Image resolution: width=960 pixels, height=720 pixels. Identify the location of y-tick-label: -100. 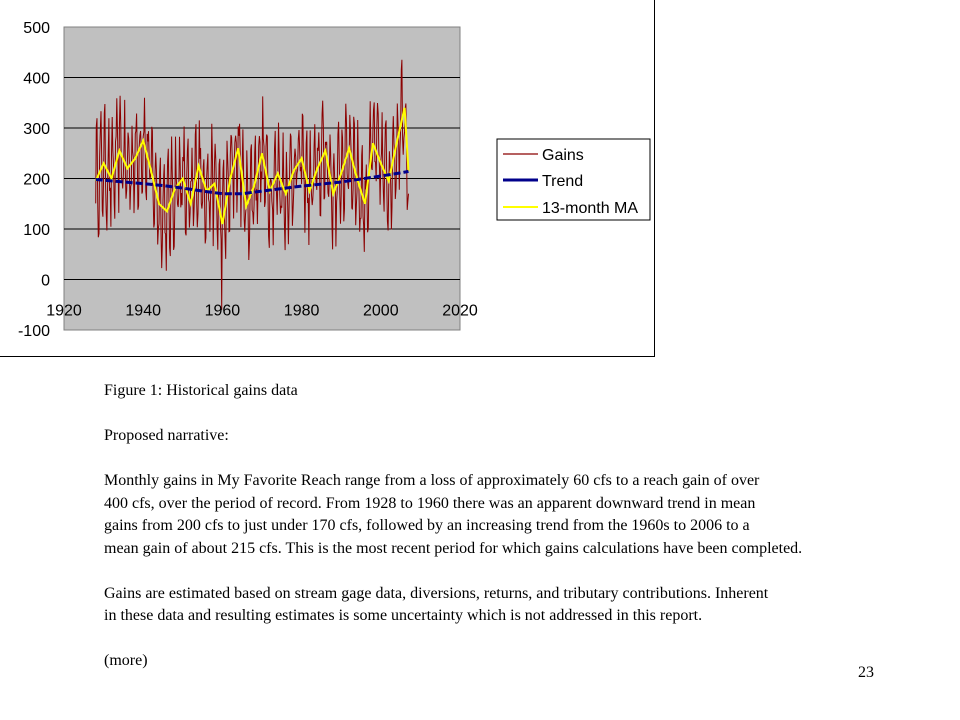
(34, 331).